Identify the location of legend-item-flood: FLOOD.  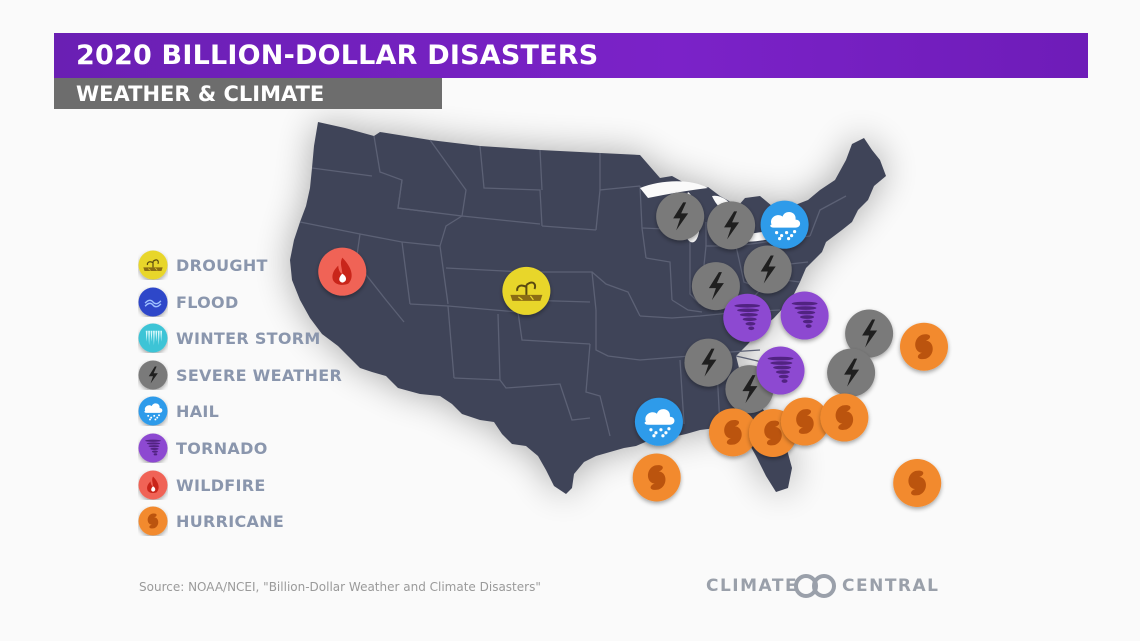
(248, 302).